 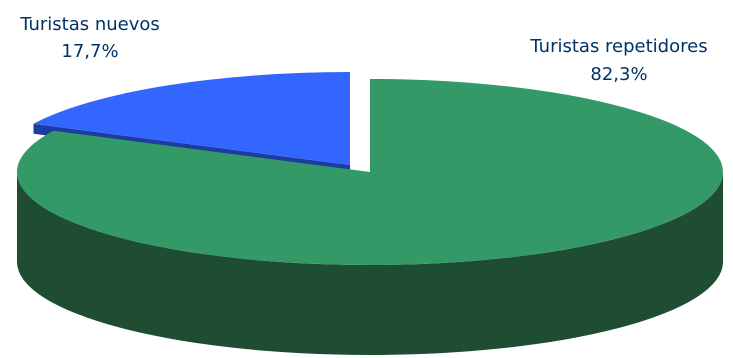 I want to click on label-repetidores-name: Turistas repetidores, so click(x=618, y=46).